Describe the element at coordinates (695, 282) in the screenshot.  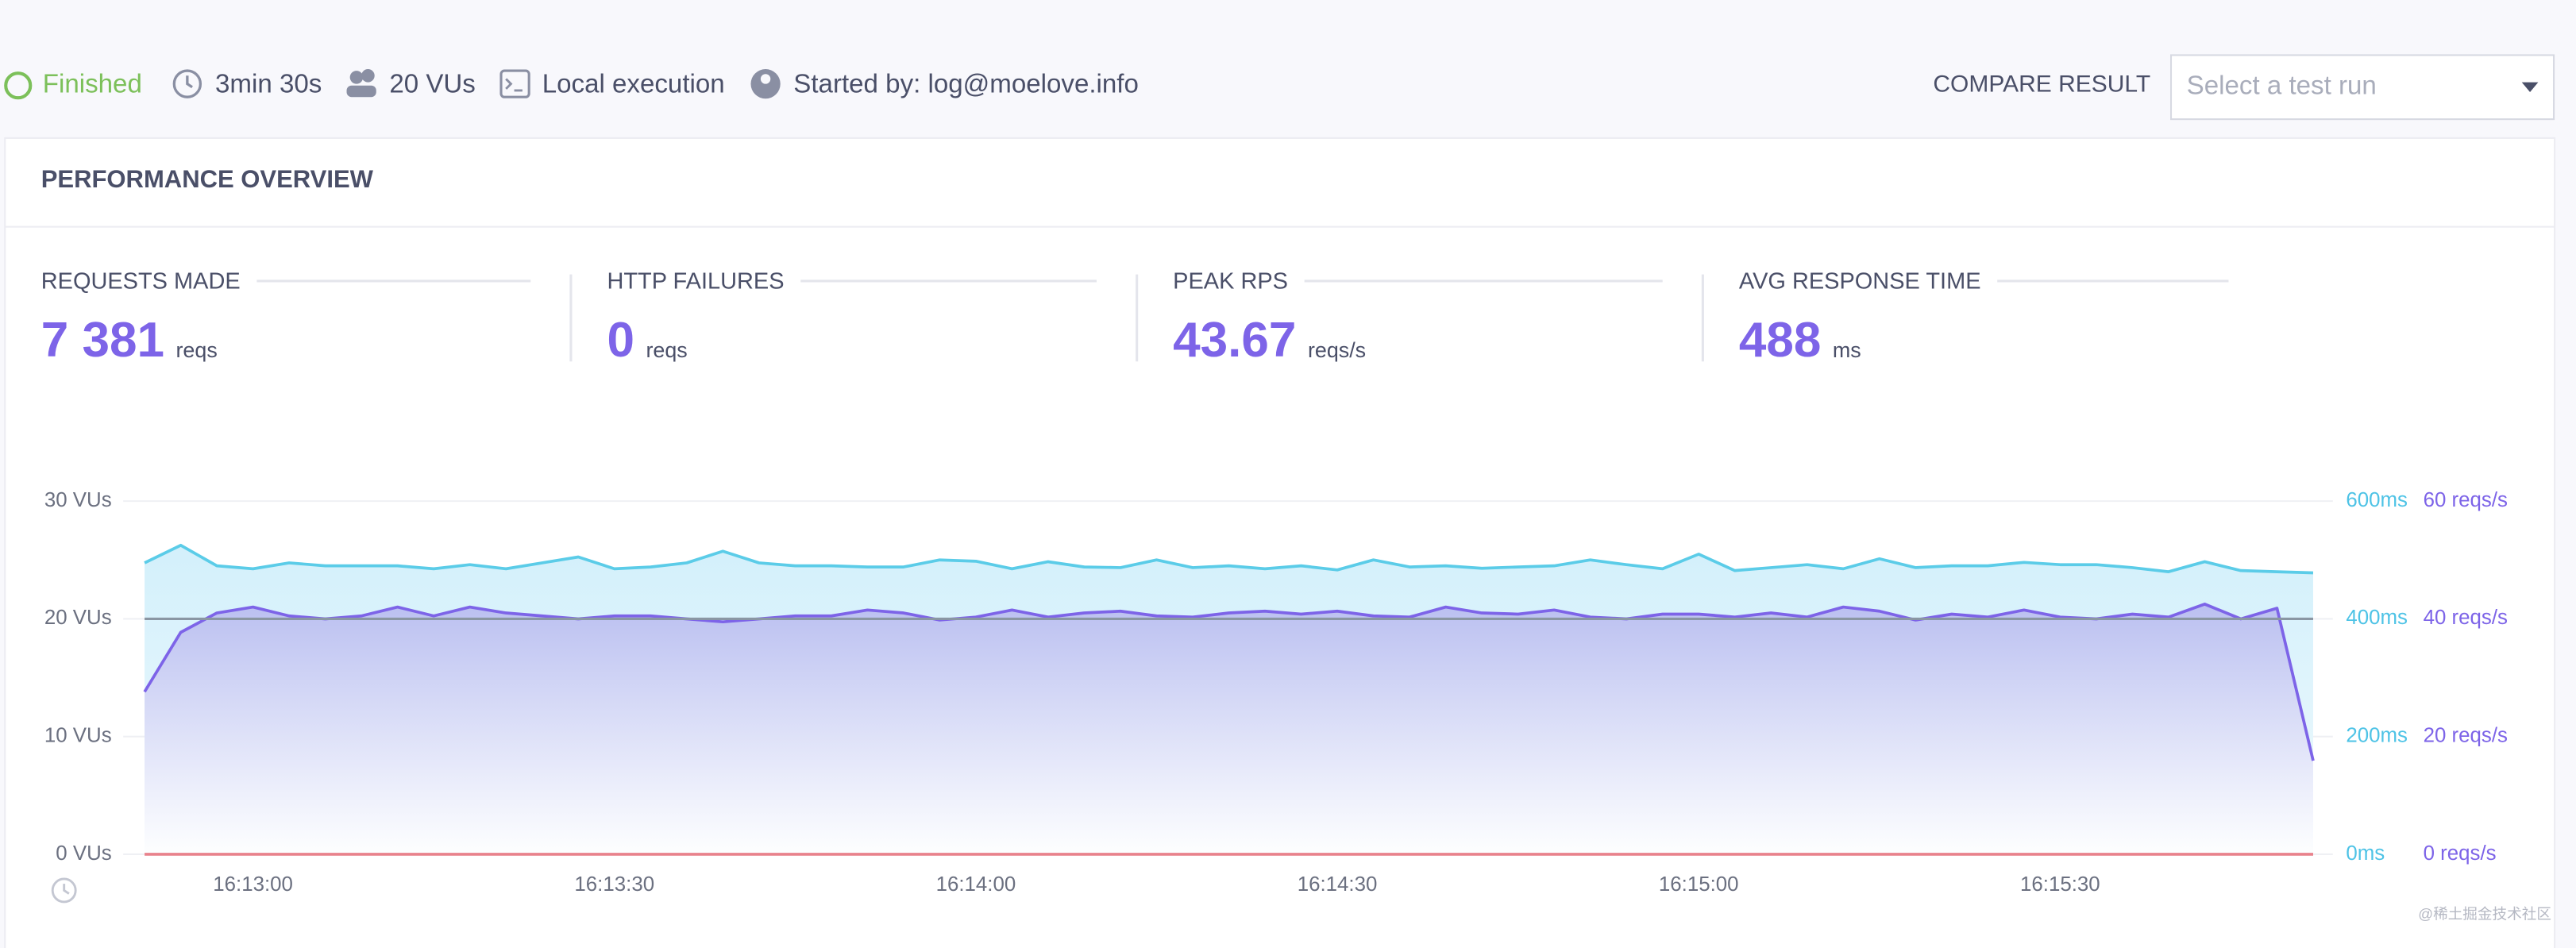
I see `metric-label: HTTP FAILURES` at that location.